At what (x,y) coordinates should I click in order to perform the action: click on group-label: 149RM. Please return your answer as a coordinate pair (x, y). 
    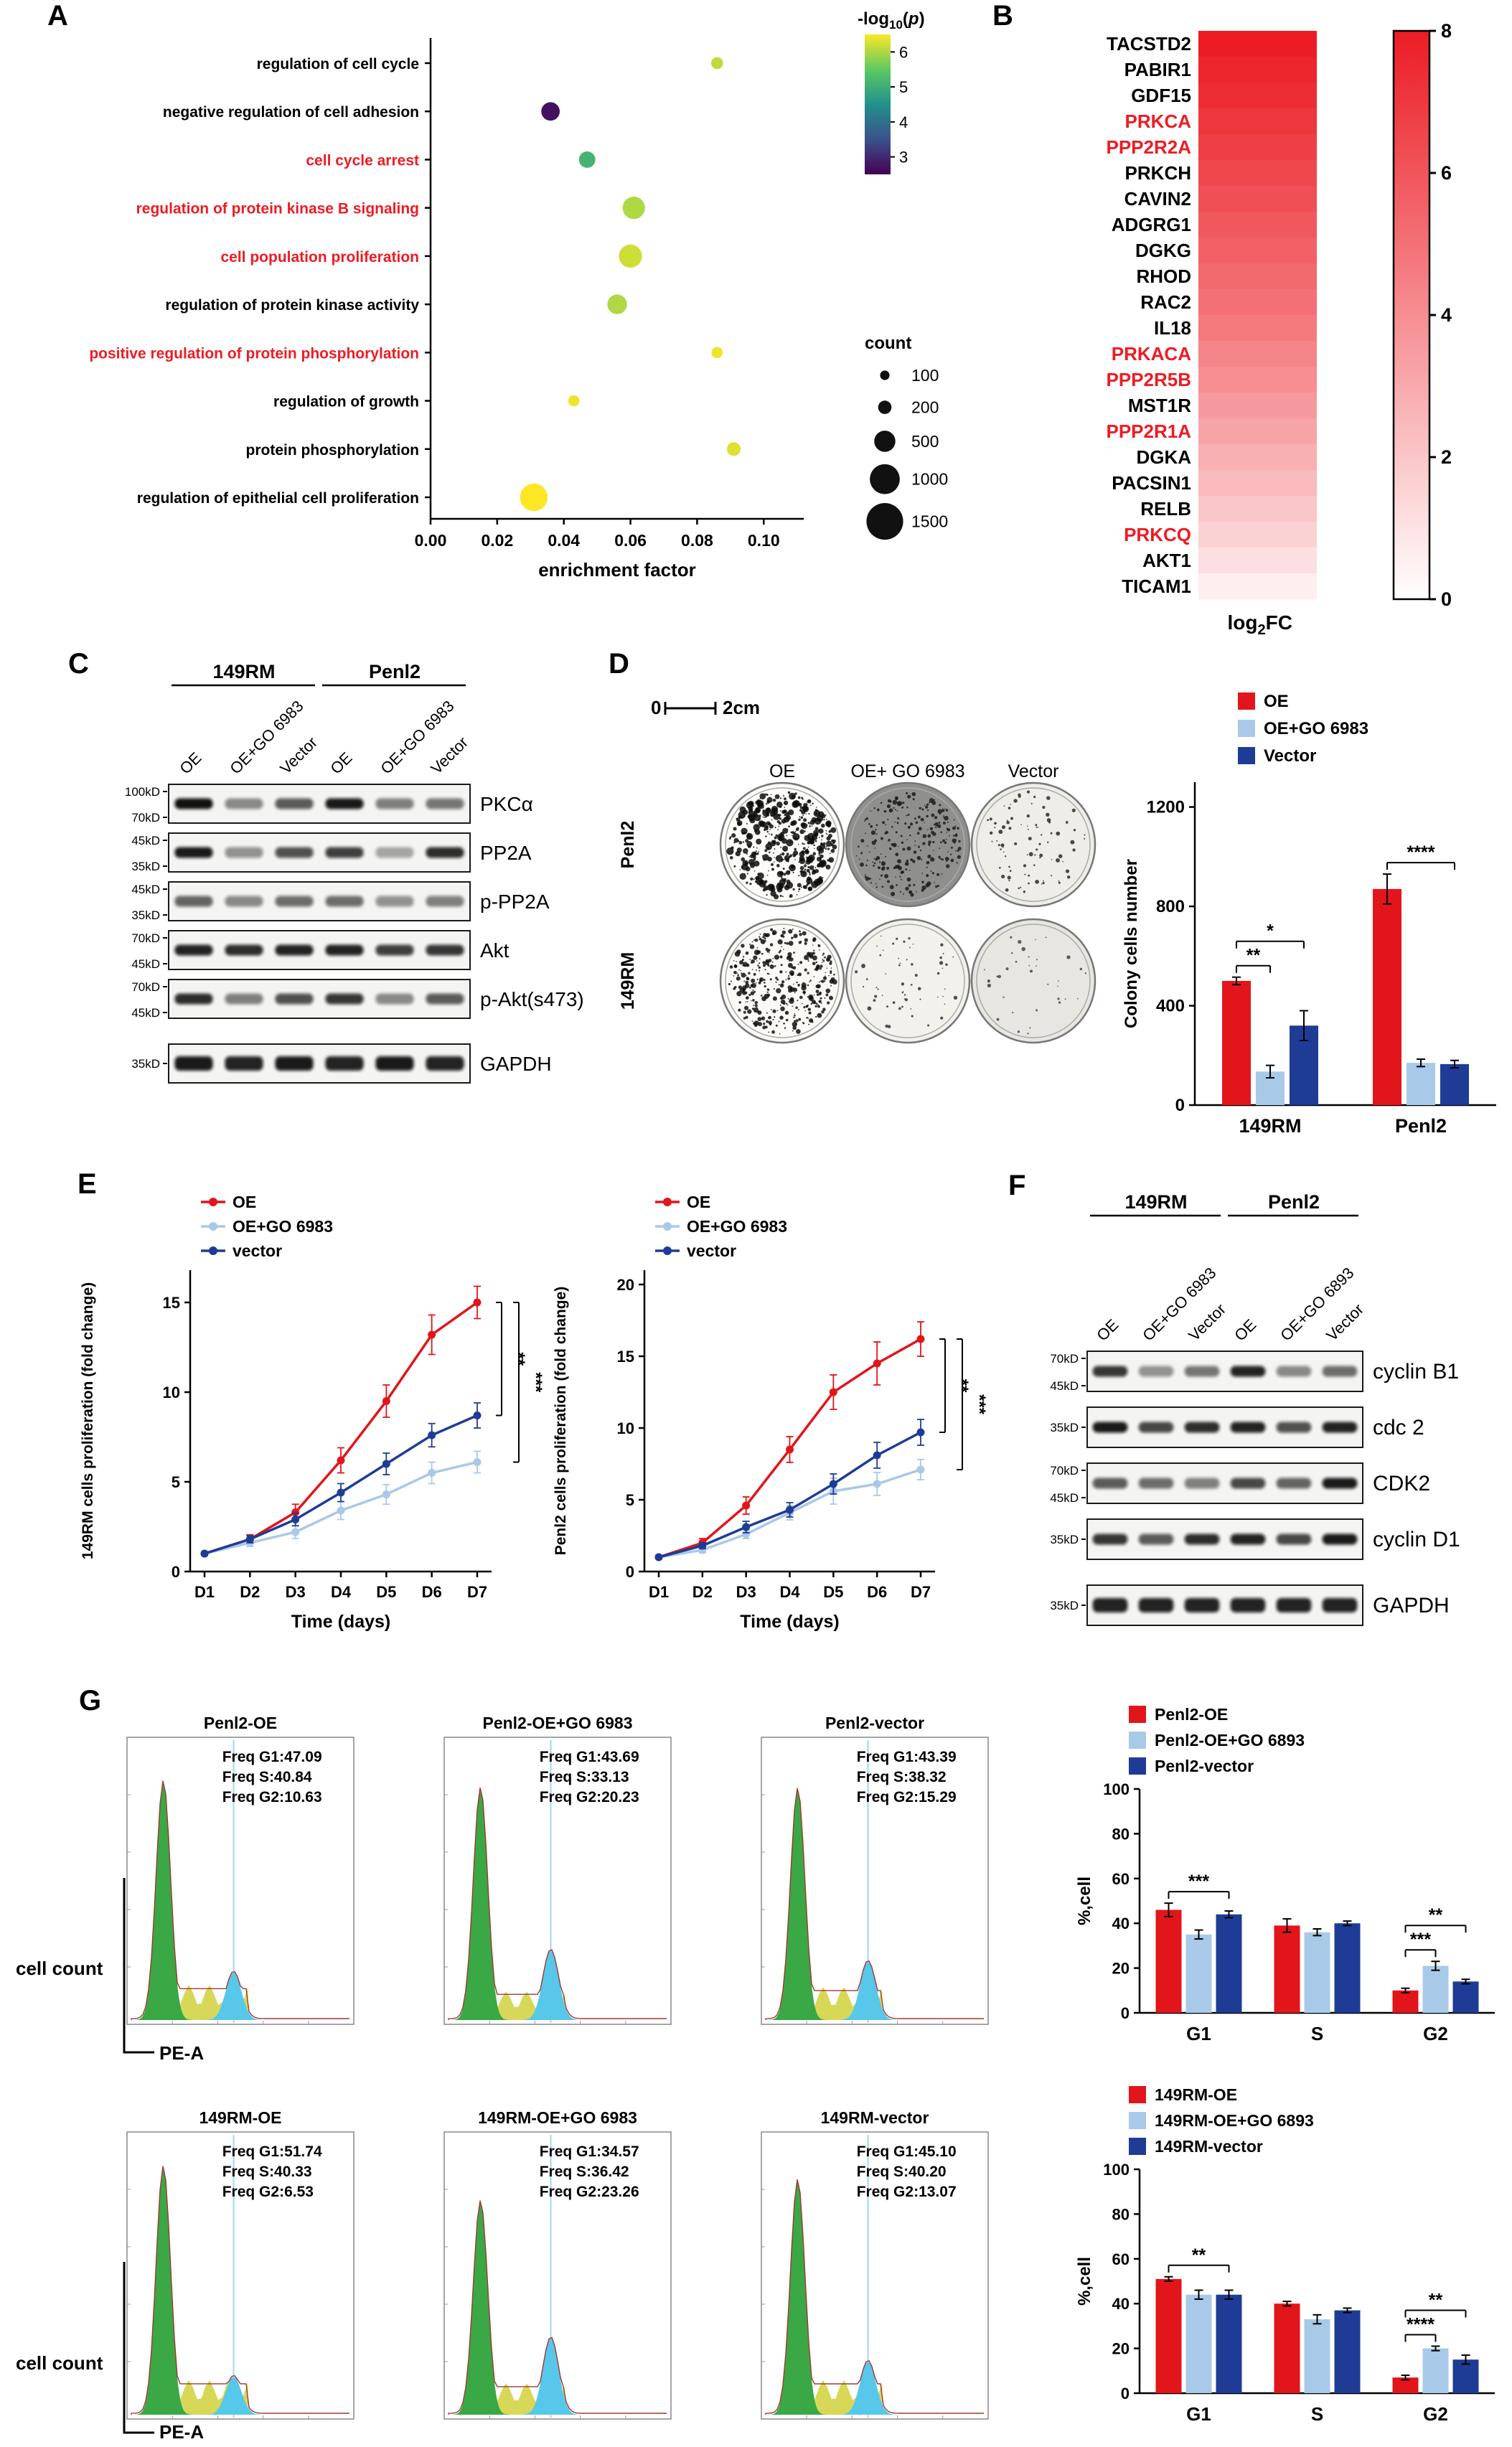
    Looking at the image, I should click on (244, 672).